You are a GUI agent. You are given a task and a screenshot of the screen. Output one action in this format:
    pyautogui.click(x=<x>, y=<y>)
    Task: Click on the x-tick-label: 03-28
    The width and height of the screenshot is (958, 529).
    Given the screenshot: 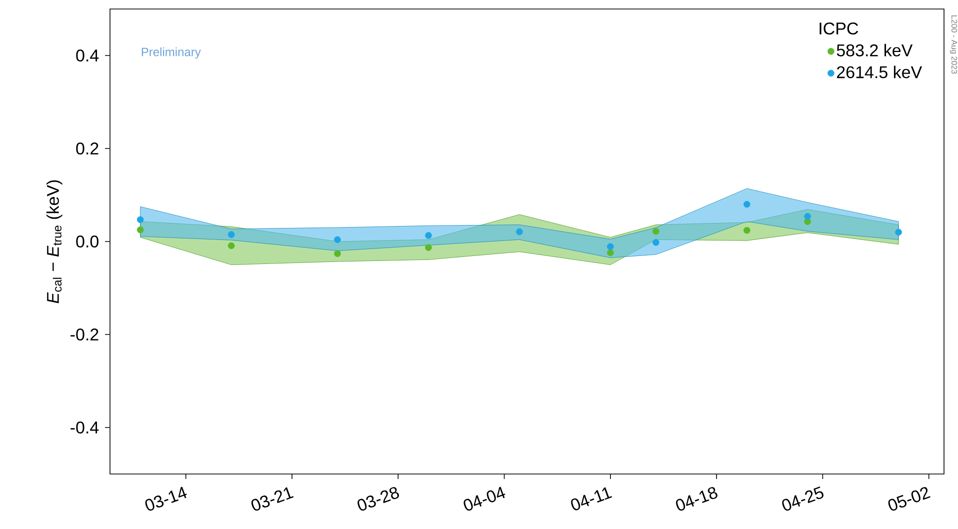 What is the action you would take?
    pyautogui.click(x=378, y=499)
    